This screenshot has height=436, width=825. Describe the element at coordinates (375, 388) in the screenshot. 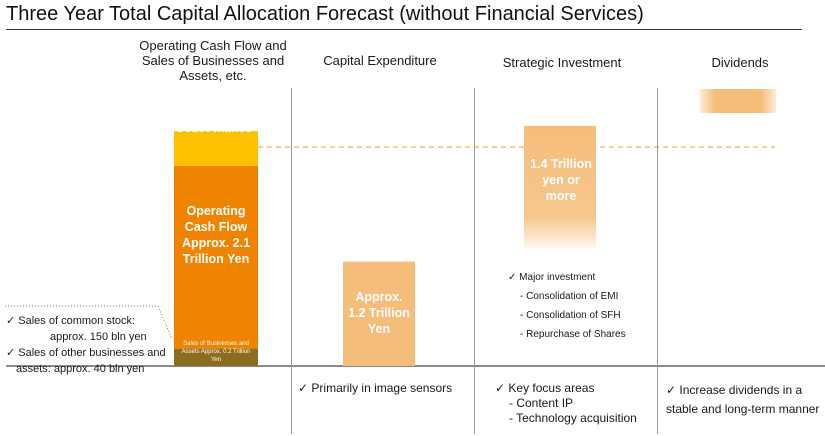

I see `footer-capex: ✓ Primarily in image sensors` at that location.